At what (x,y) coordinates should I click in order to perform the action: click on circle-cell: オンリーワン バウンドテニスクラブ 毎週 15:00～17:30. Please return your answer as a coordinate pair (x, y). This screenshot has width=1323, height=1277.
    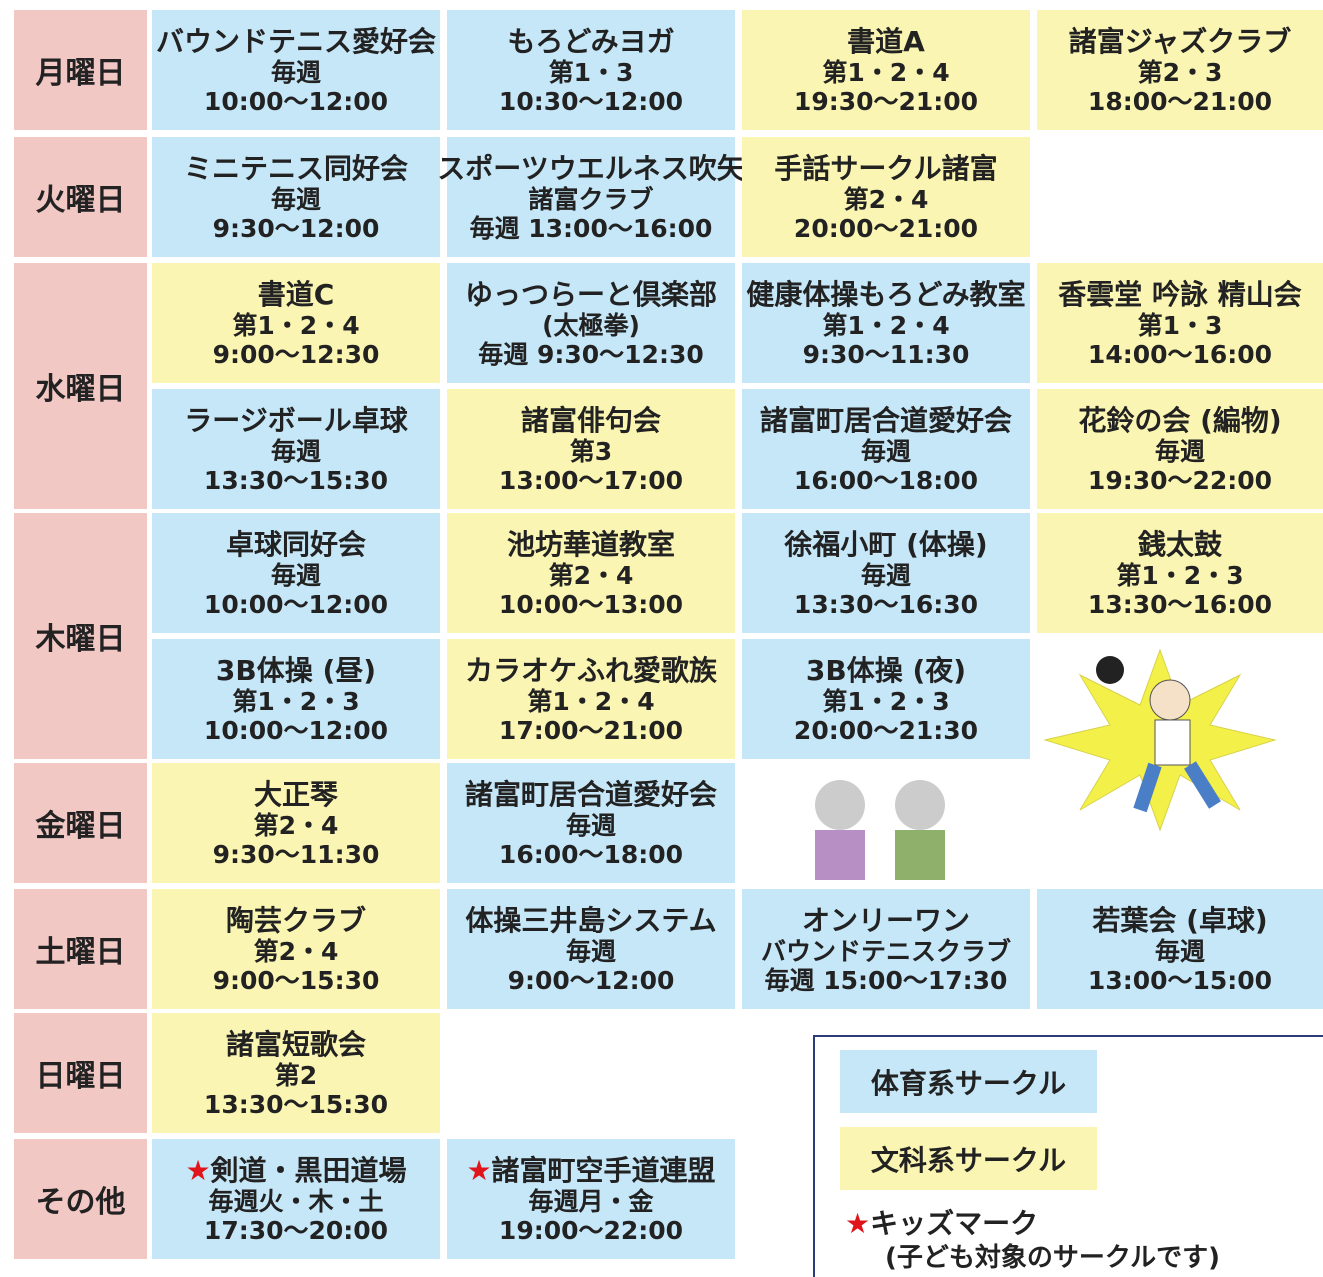
    Looking at the image, I should click on (886, 949).